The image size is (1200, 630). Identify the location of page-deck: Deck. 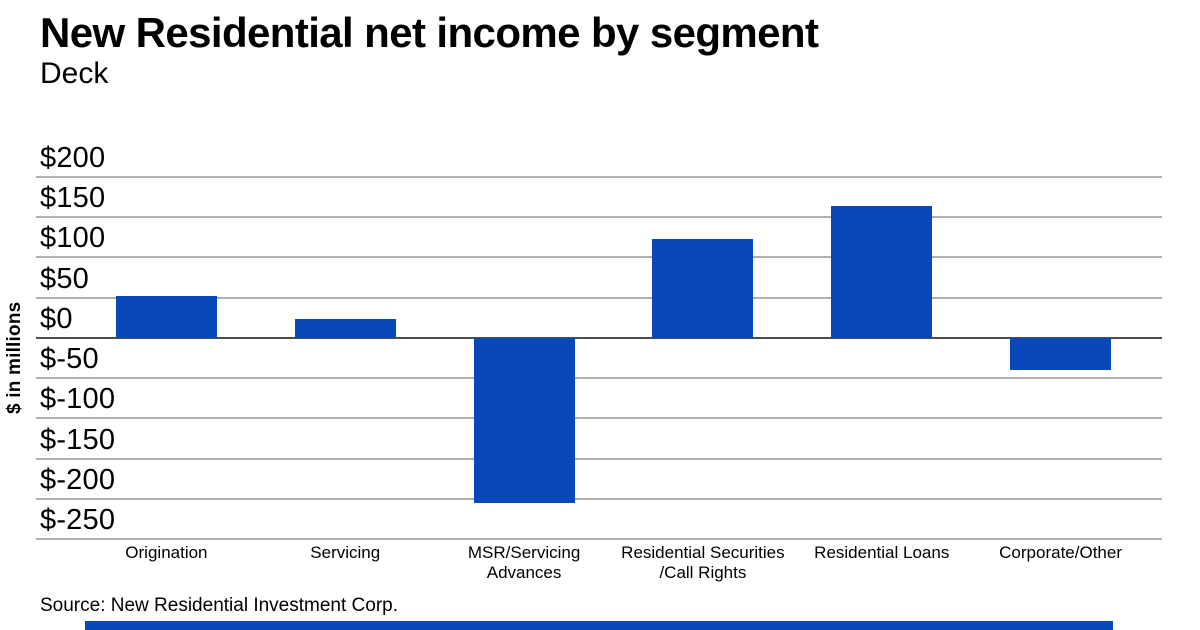
(74, 73).